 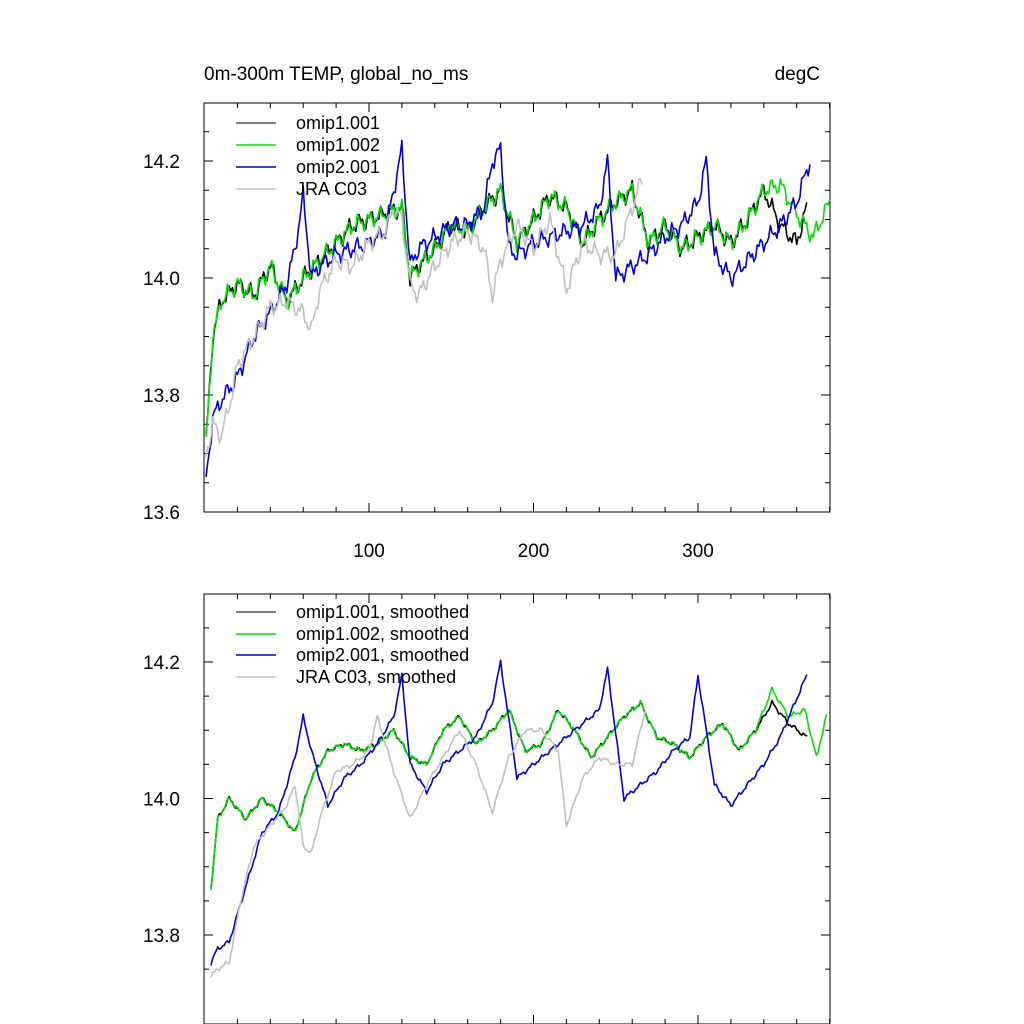 What do you see at coordinates (161, 513) in the screenshot?
I see `y-tick-label: 13.6` at bounding box center [161, 513].